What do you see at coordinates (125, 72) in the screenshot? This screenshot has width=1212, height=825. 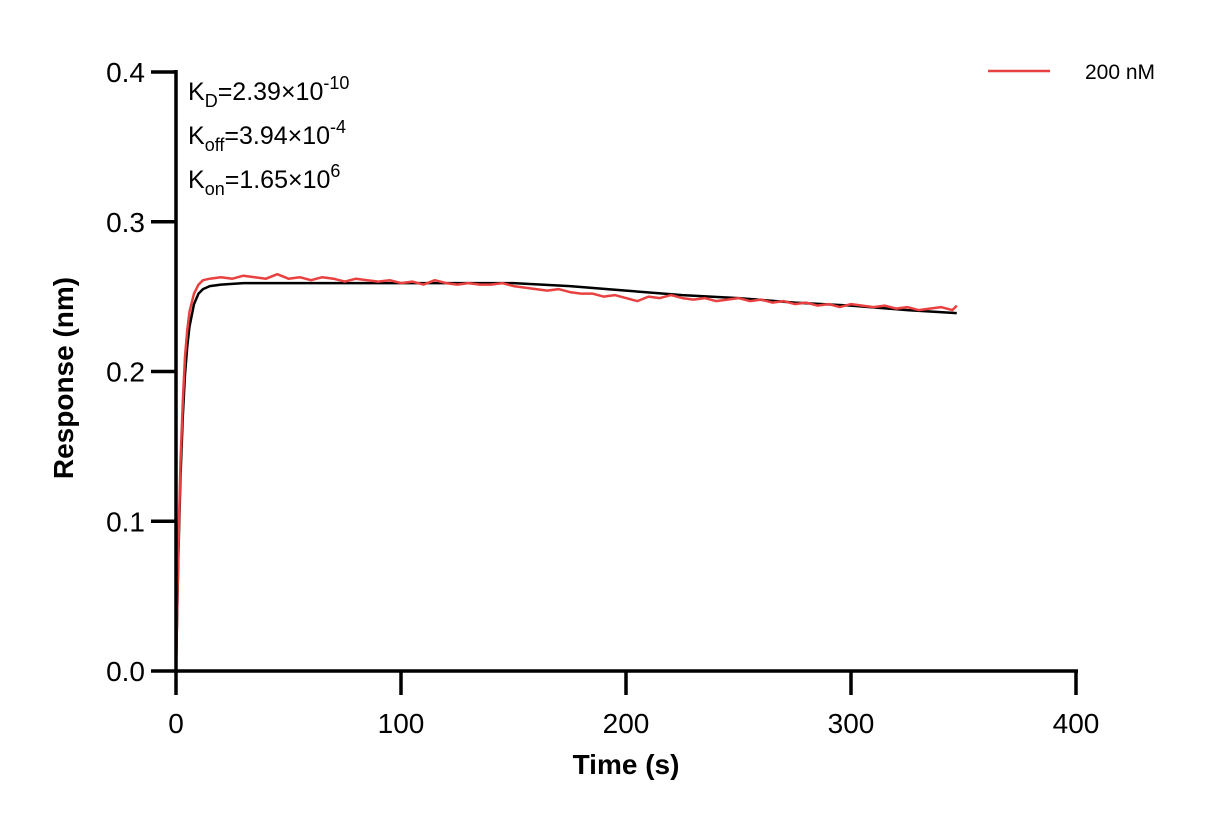 I see `y-tick-label: 0.4` at bounding box center [125, 72].